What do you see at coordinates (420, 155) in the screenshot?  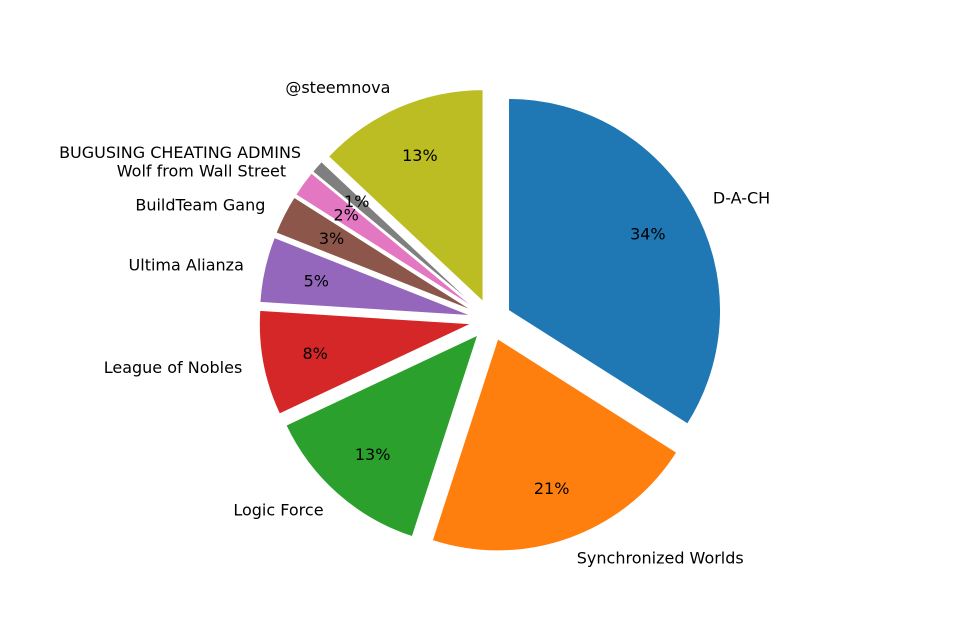 I see `pie-pct-label-8: 13%` at bounding box center [420, 155].